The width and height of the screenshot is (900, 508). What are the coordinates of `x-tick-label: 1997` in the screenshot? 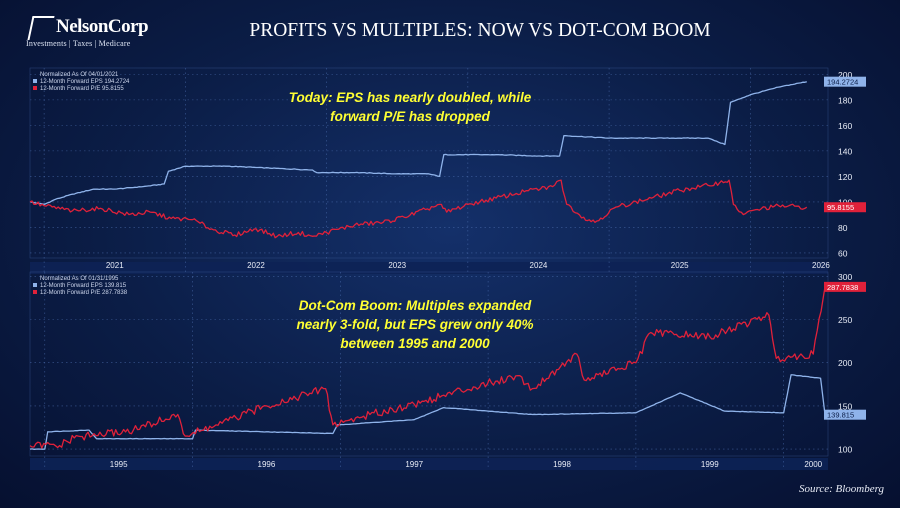 It's located at (414, 464).